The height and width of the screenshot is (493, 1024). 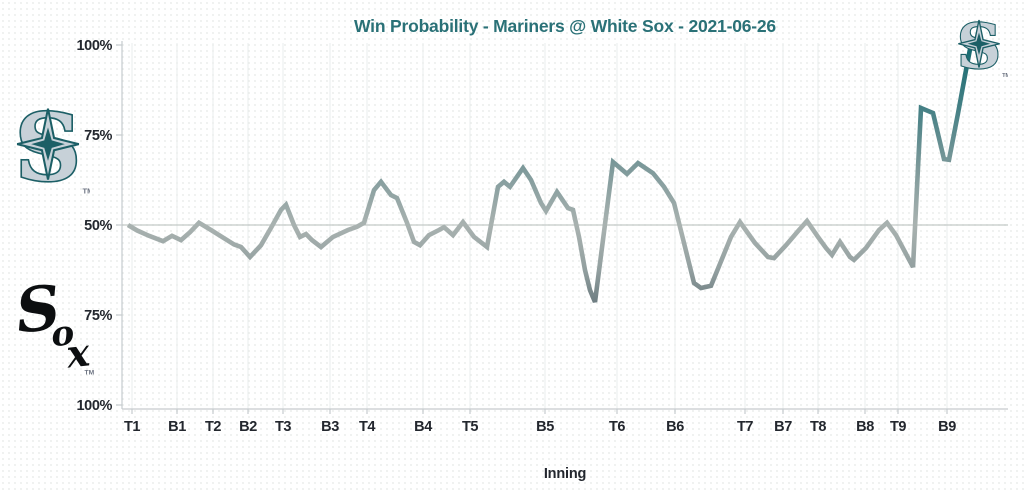 What do you see at coordinates (367, 427) in the screenshot?
I see `x-tick-label: T4` at bounding box center [367, 427].